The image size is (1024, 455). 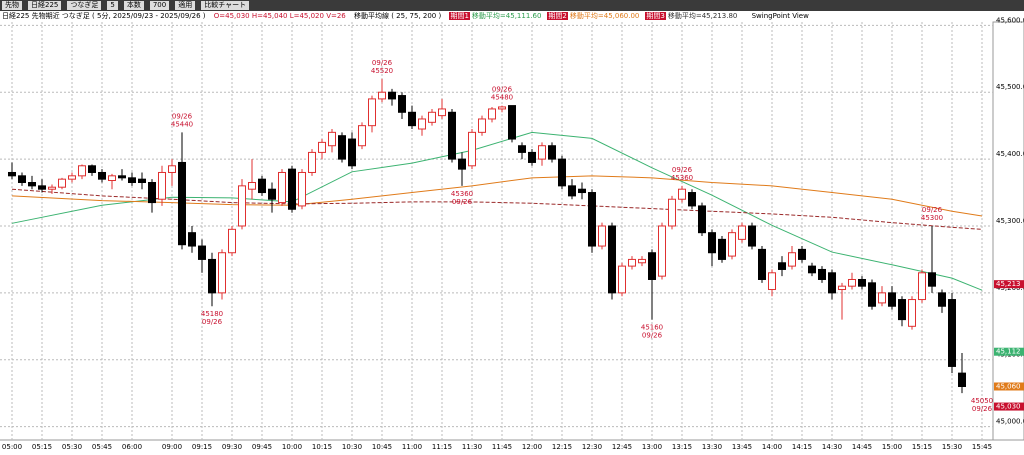 What do you see at coordinates (185, 5) in the screenshot?
I see `apply-button: 適用` at bounding box center [185, 5].